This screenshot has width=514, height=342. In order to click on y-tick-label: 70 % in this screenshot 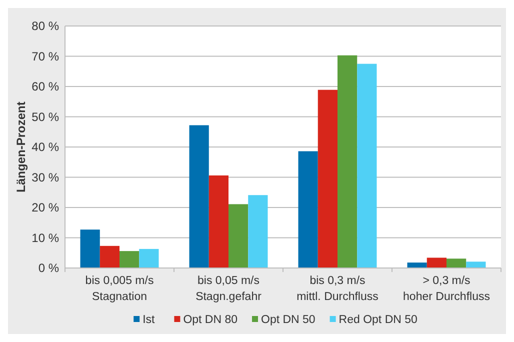, I will do `click(46, 56)`.